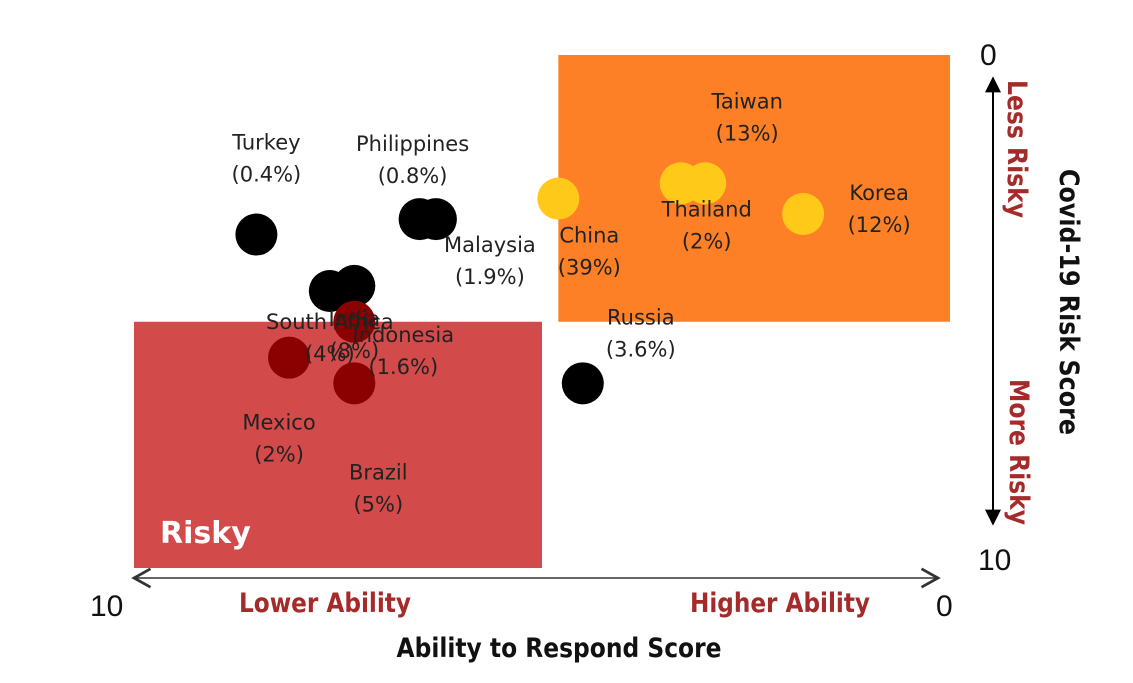 The width and height of the screenshot is (1133, 683). I want to click on label-indonesia-share: (1.6%), so click(403, 367).